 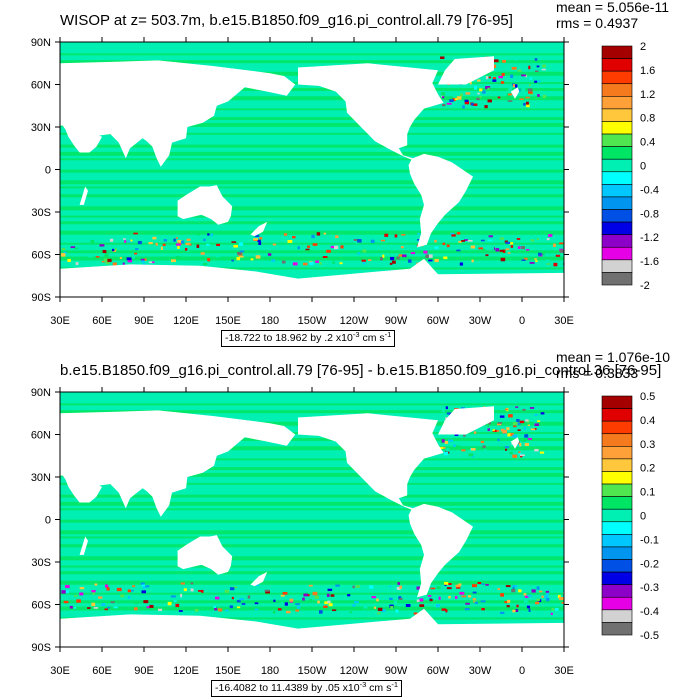 What do you see at coordinates (363, 684) in the screenshot?
I see `range-exponent: -3` at bounding box center [363, 684].